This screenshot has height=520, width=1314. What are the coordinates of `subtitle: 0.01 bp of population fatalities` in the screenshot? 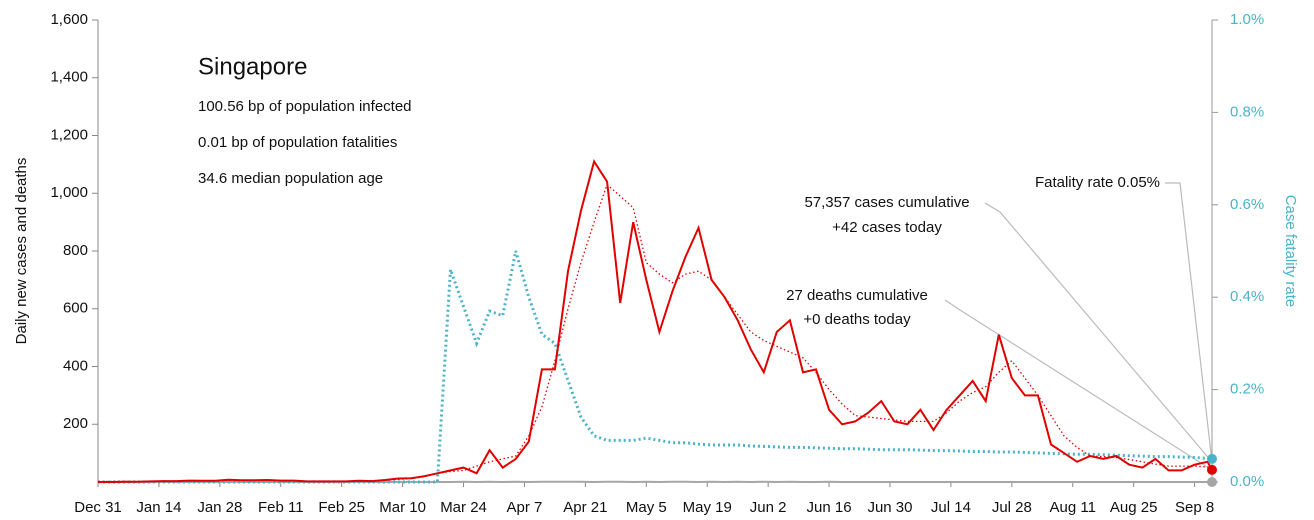 It's located at (297, 142).